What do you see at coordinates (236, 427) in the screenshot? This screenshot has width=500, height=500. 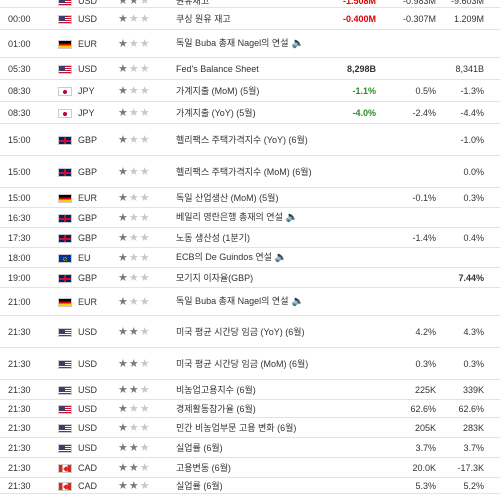 I see `event-name: 민간 비농업부문 고용 변화 (6월)` at bounding box center [236, 427].